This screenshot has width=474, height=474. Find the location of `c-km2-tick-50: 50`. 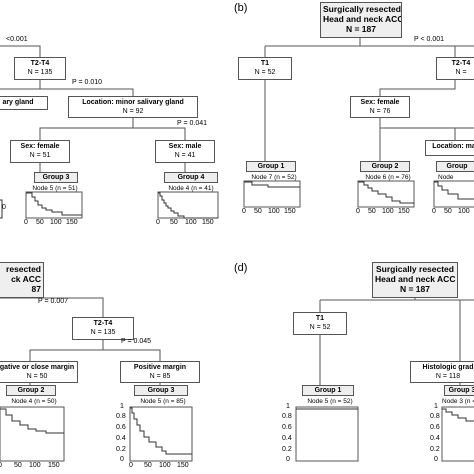

c-km2-tick-50: 50 is located at coordinates (18, 465).